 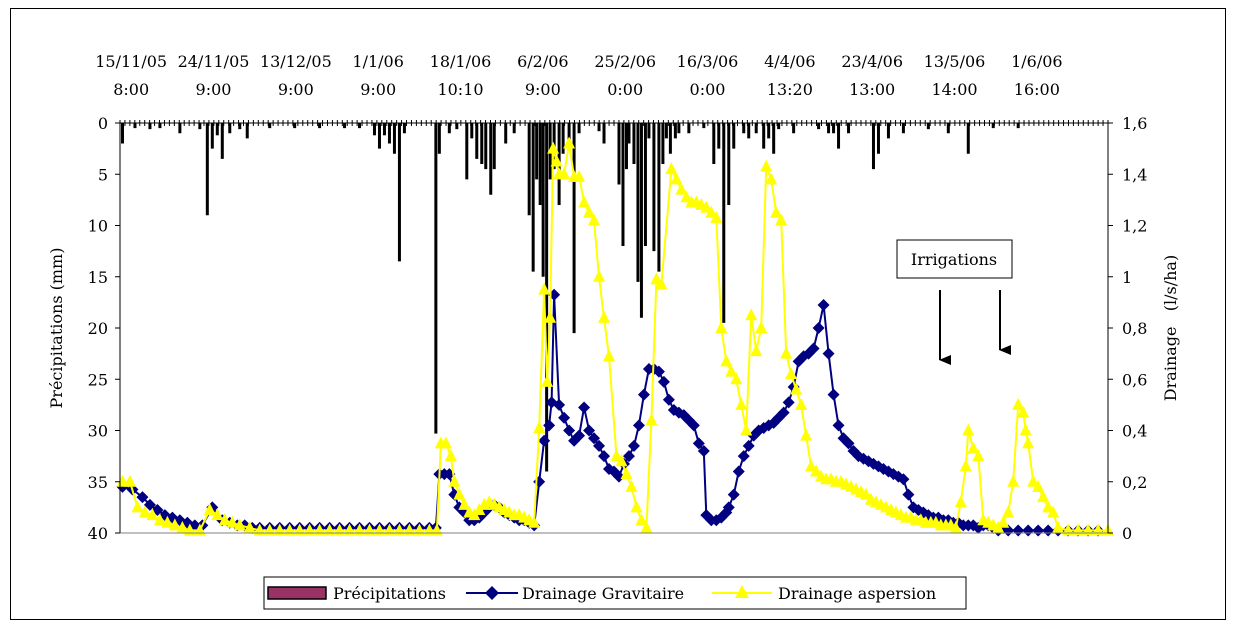 What do you see at coordinates (1037, 61) in the screenshot?
I see `x-tick-label-date: 1/6/06` at bounding box center [1037, 61].